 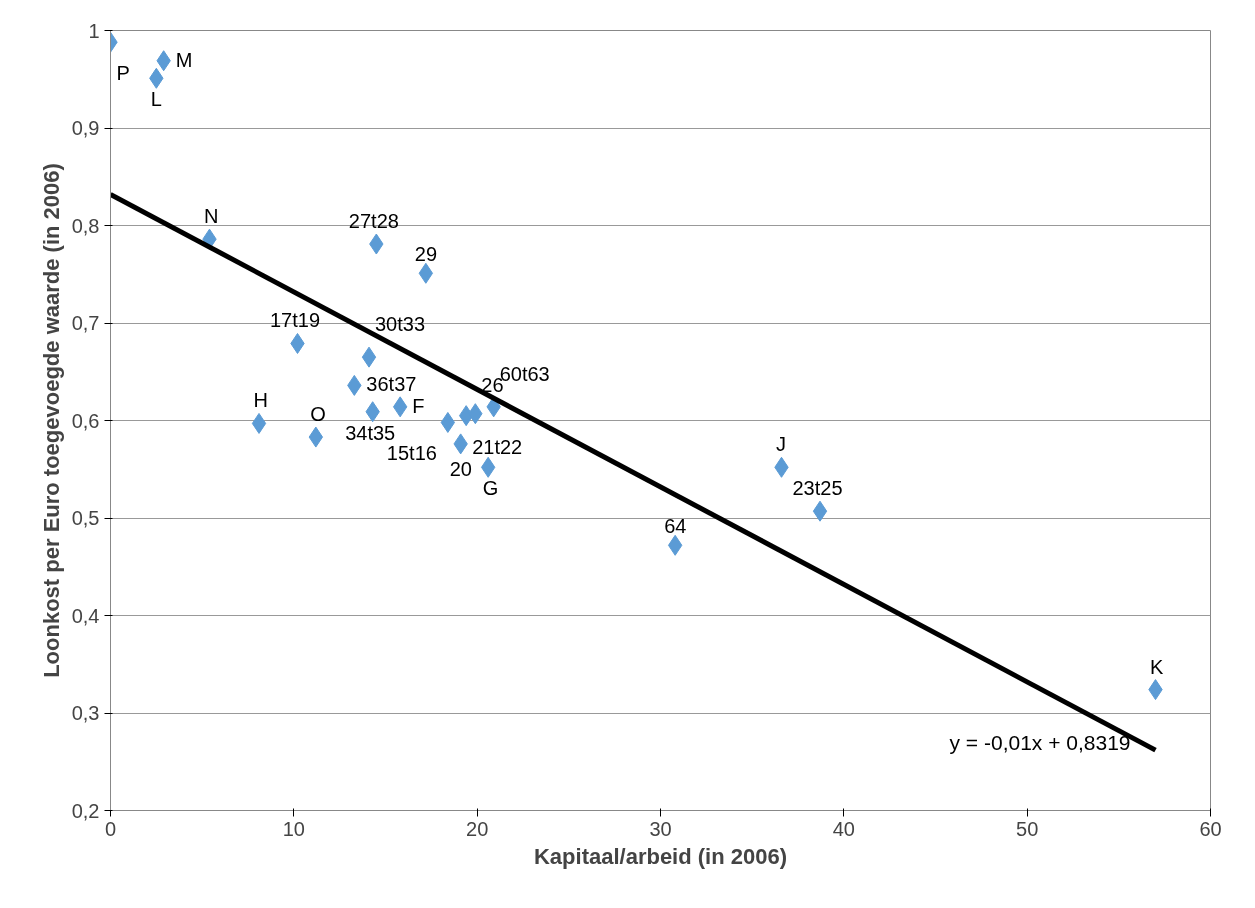 I want to click on y-tick-label: 0,5, so click(x=85, y=518).